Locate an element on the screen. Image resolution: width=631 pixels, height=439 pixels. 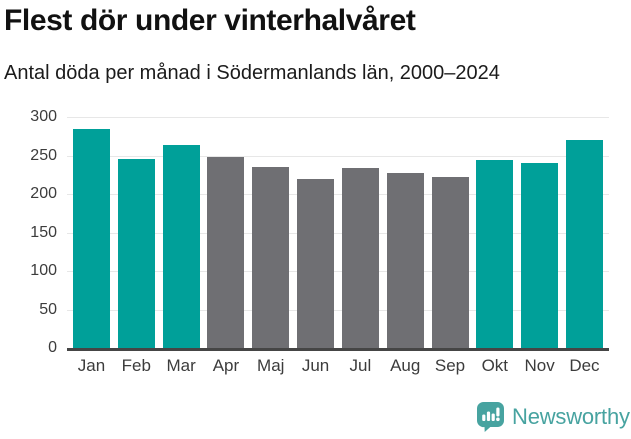
brand-name: Newsworthy is located at coordinates (571, 416).